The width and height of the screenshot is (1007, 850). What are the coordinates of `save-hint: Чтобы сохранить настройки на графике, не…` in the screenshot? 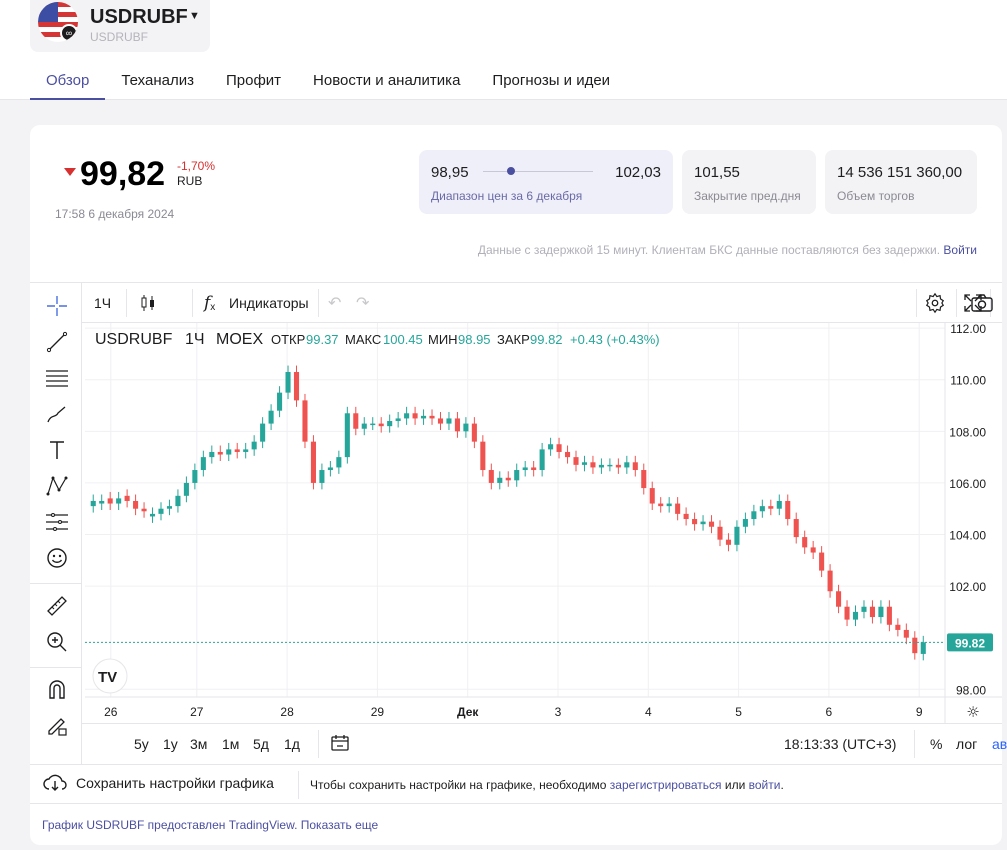 It's located at (547, 785).